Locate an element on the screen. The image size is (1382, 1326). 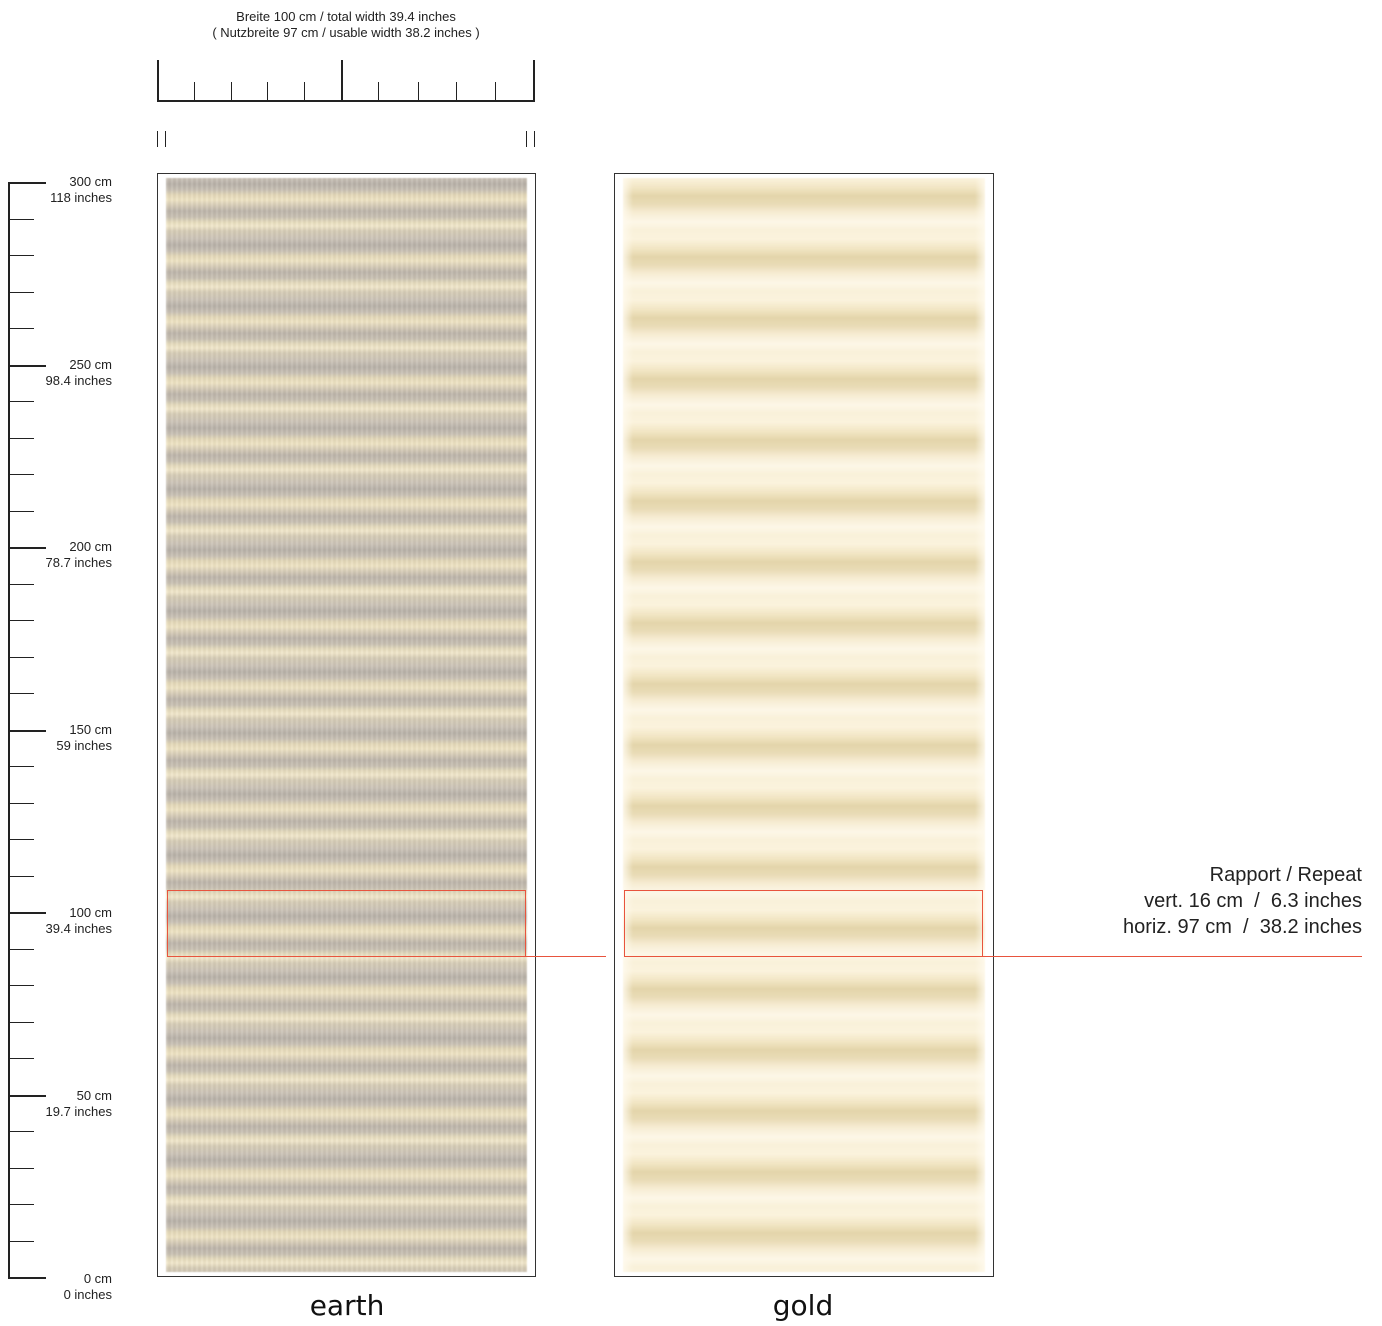
width-ruler is located at coordinates (346, 81).